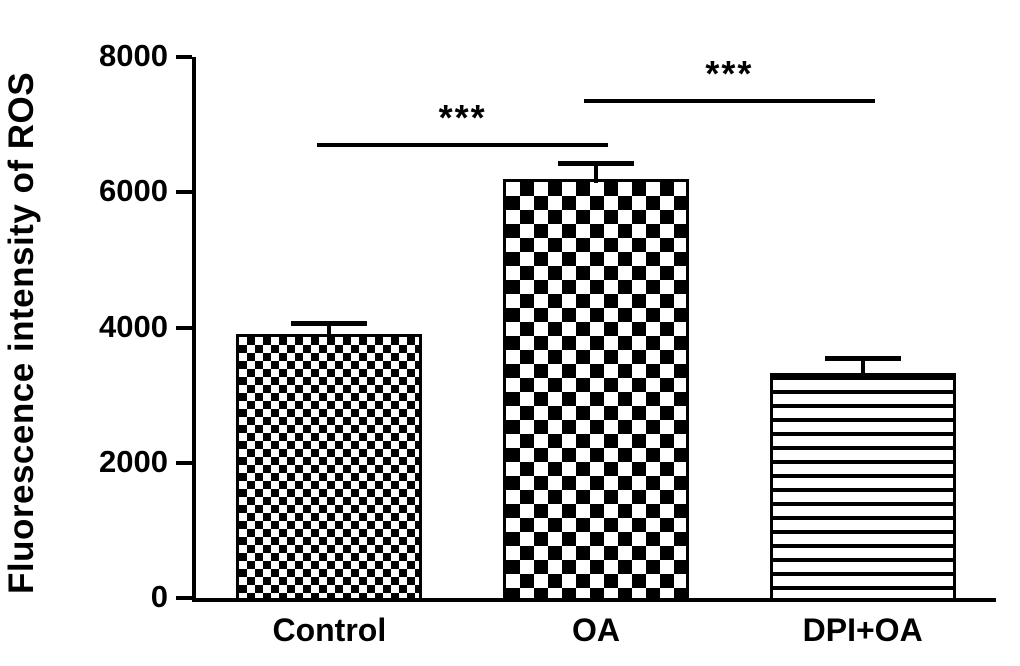 This screenshot has width=1020, height=666. Describe the element at coordinates (729, 73) in the screenshot. I see `significance-stars-1: ***` at that location.